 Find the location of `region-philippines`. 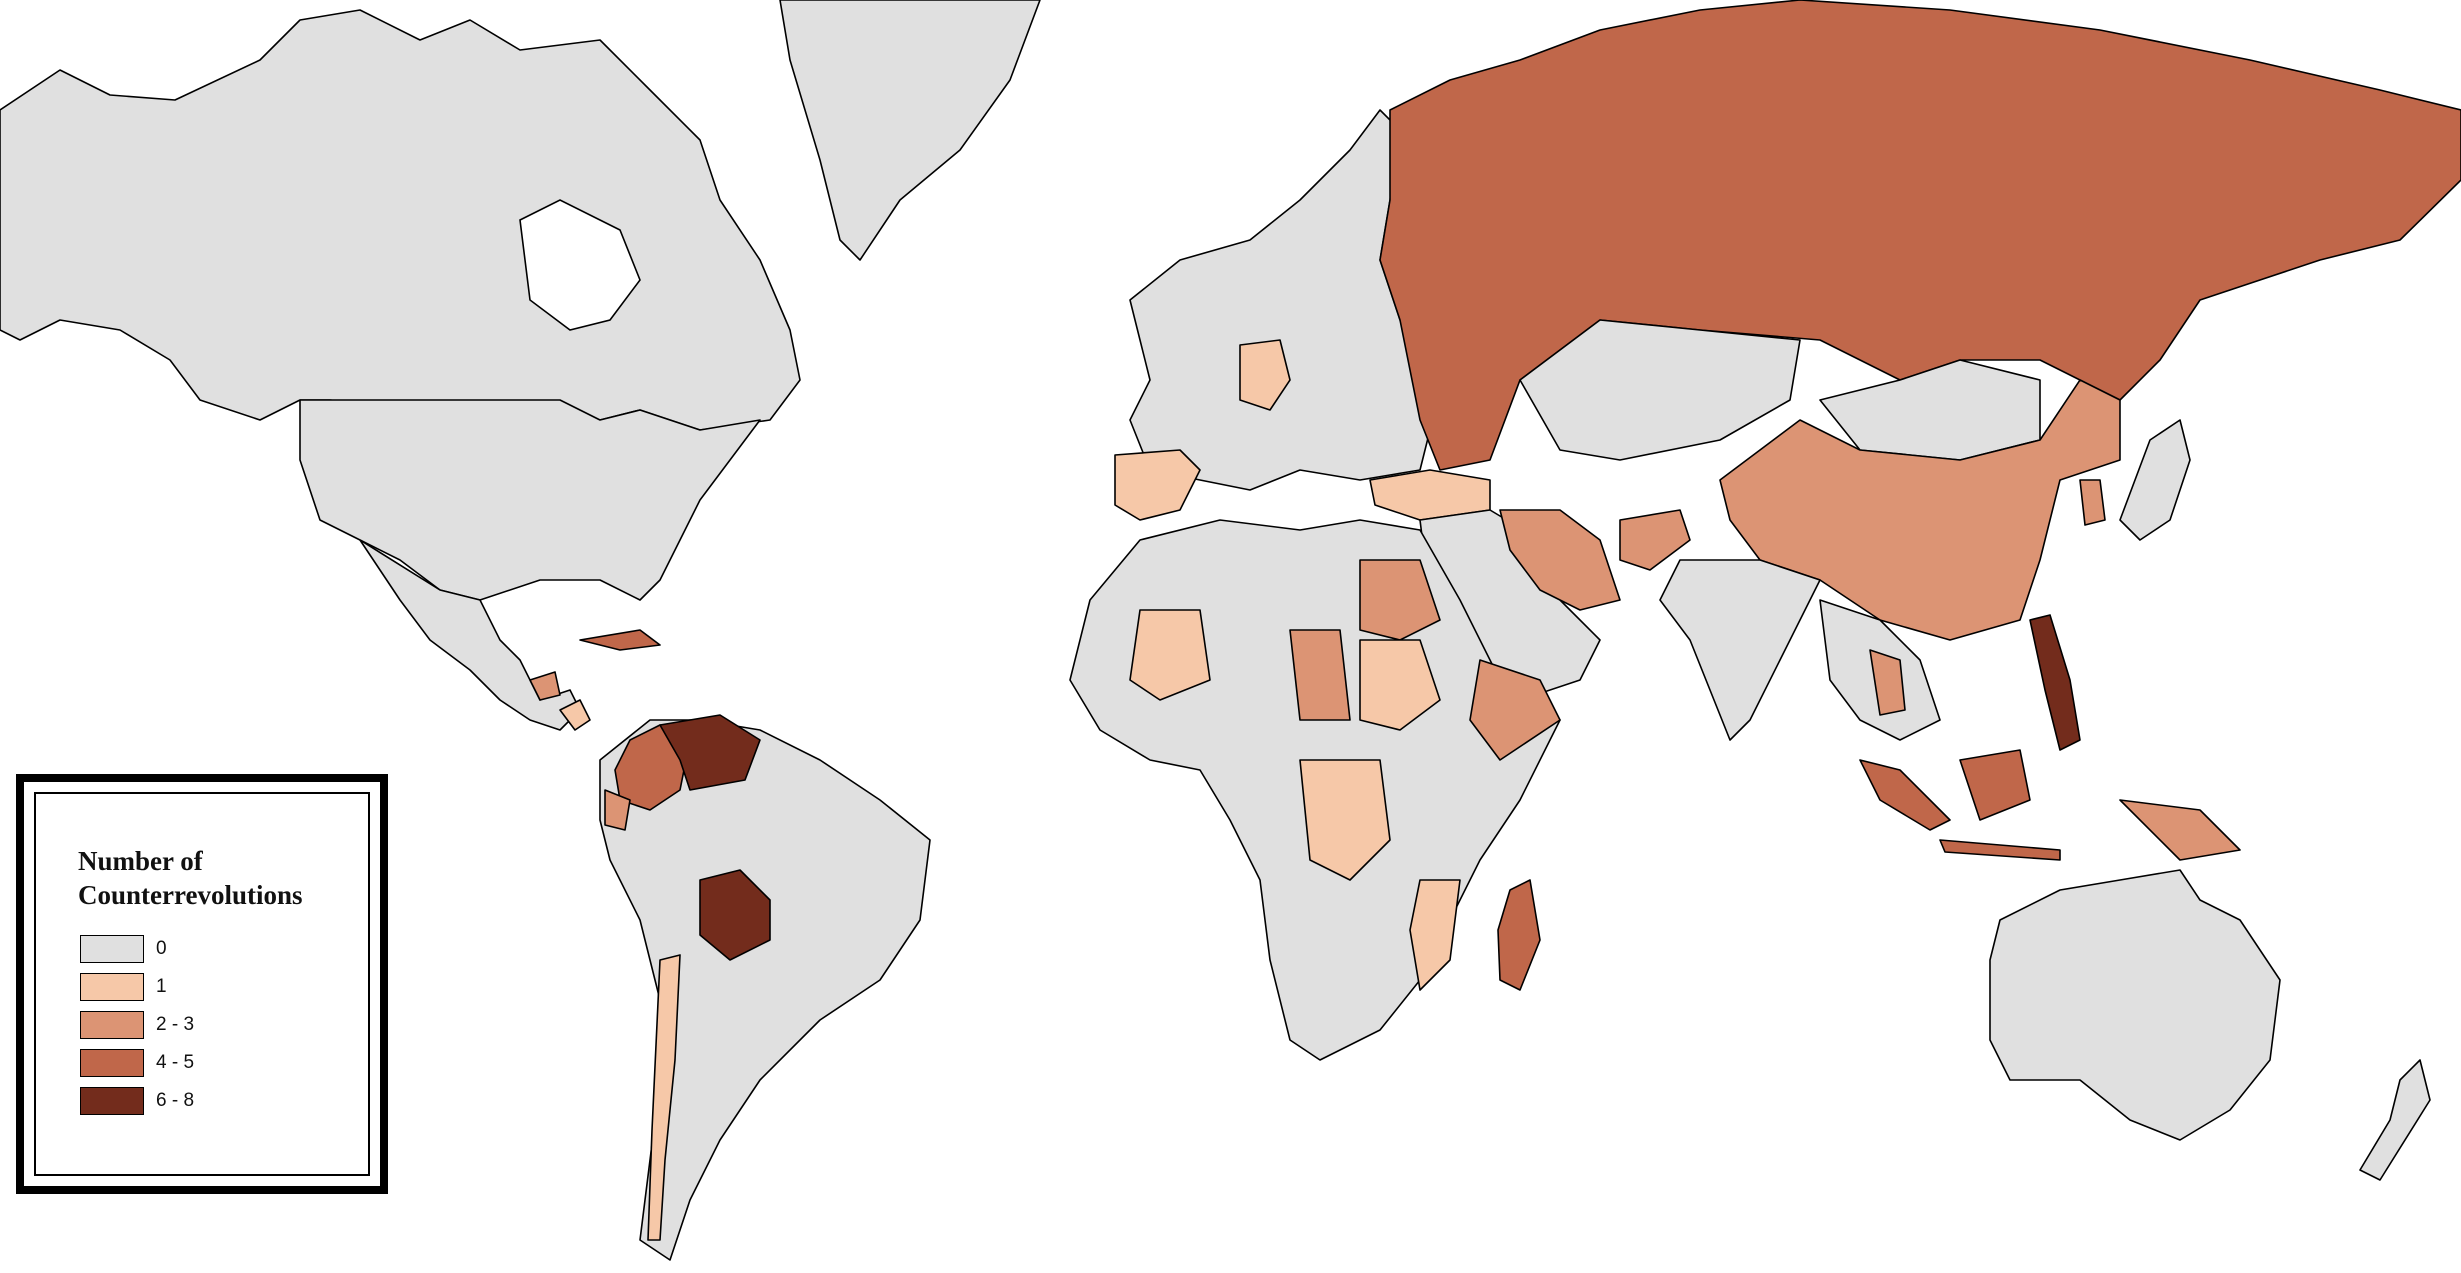

region-philippines is located at coordinates (2055, 682).